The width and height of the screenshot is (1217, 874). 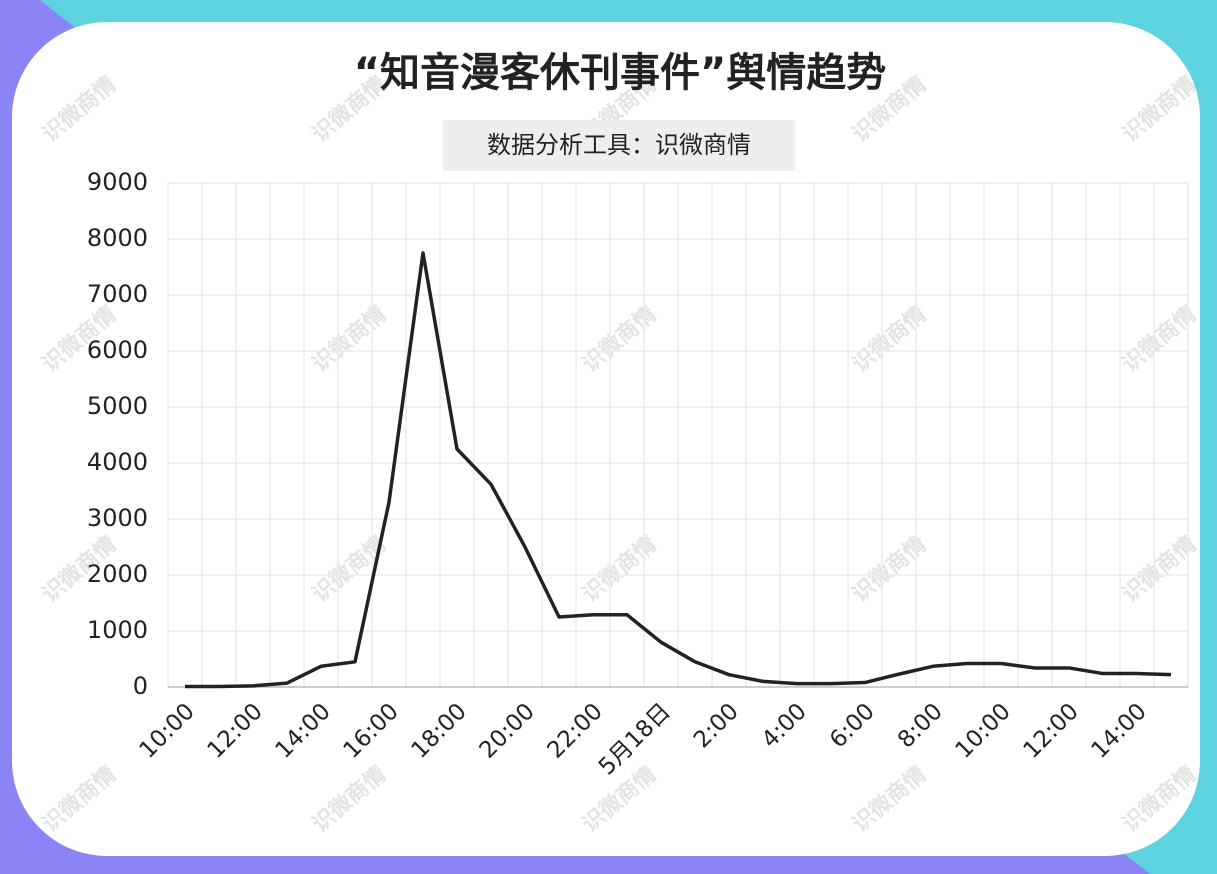 I want to click on y-tick-label: 9000, so click(x=117, y=182).